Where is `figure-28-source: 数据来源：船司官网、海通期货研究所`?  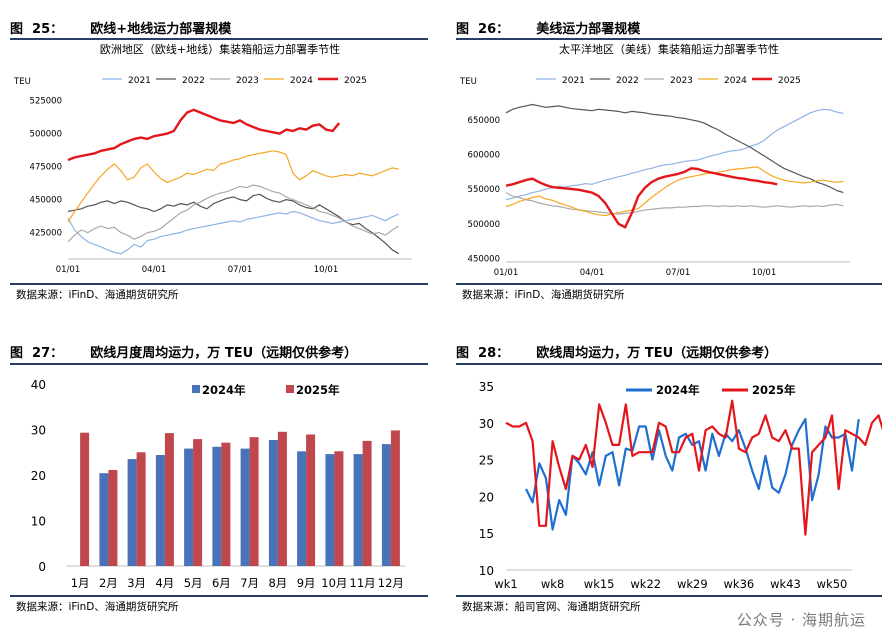 figure-28-source: 数据来源：船司官网、海通期货研究所 is located at coordinates (551, 607).